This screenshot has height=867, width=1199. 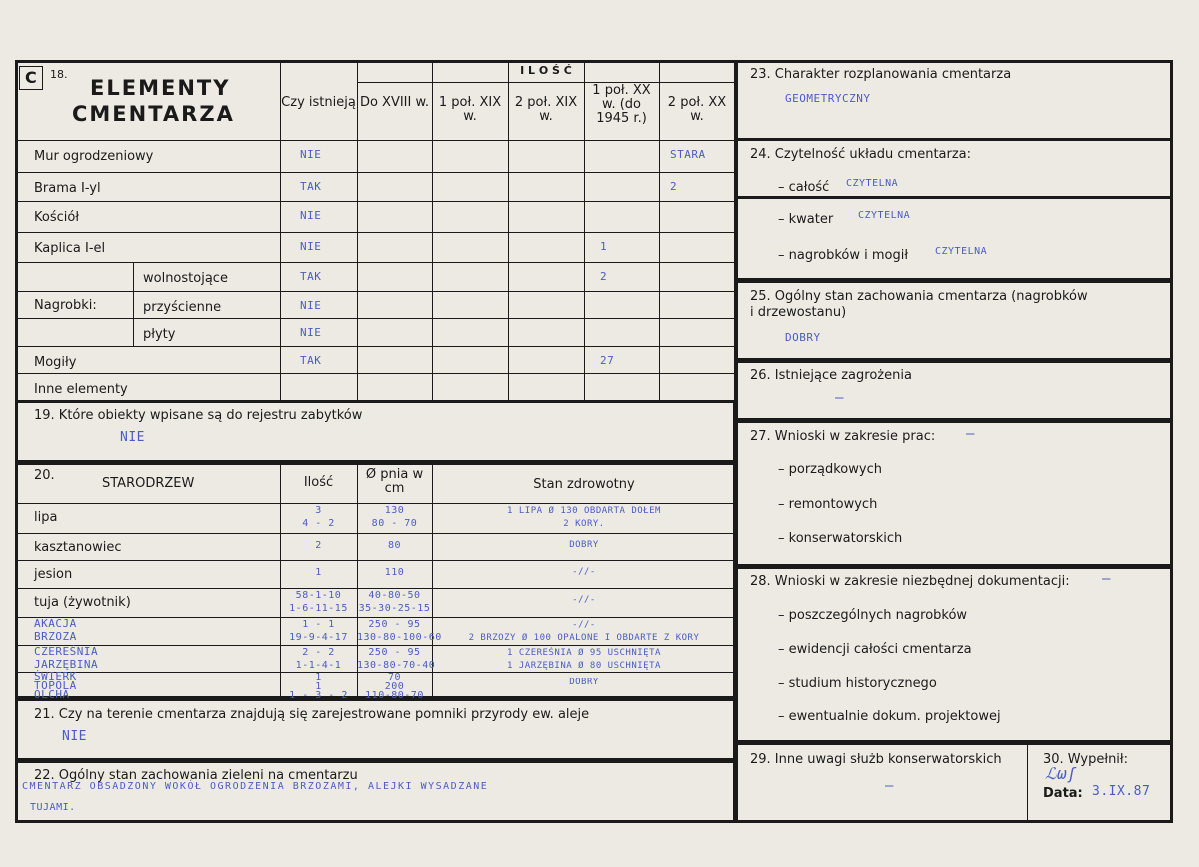 What do you see at coordinates (318, 545) in the screenshot?
I see `tree-qty: 2` at bounding box center [318, 545].